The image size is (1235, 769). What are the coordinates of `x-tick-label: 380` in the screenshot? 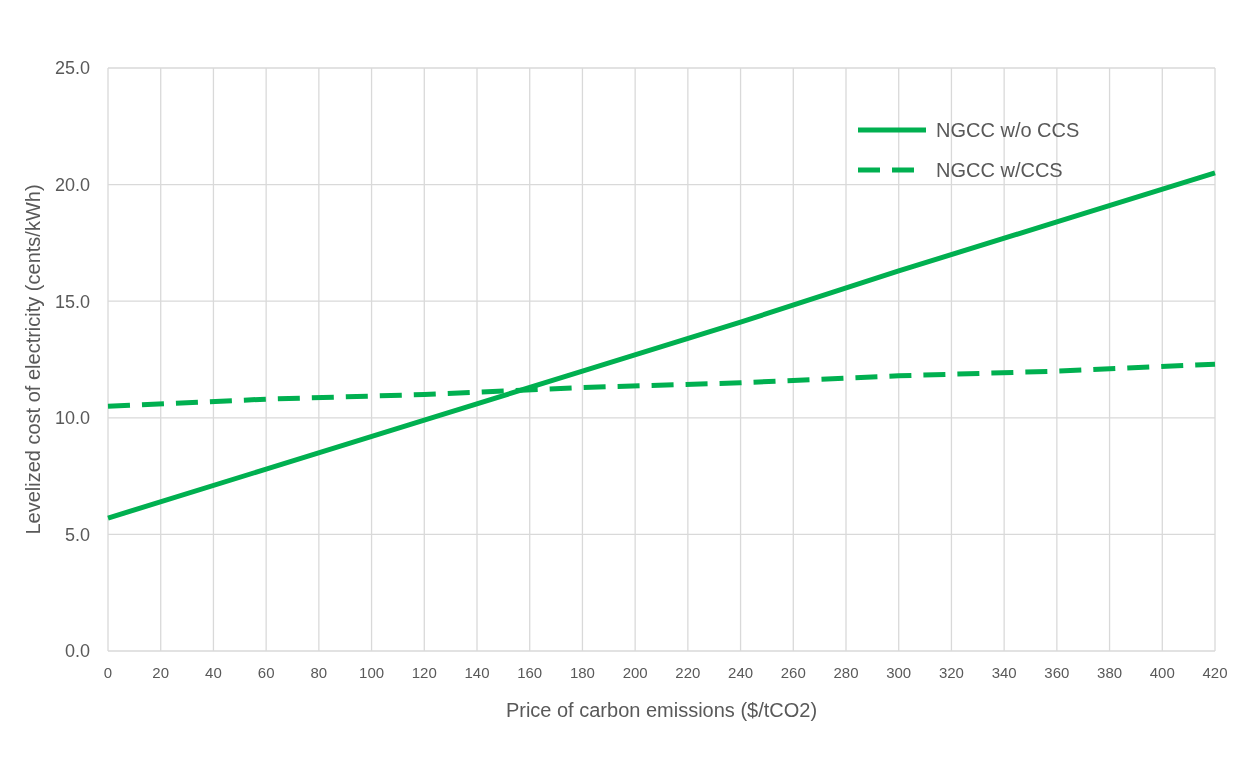 It's located at (1110, 672).